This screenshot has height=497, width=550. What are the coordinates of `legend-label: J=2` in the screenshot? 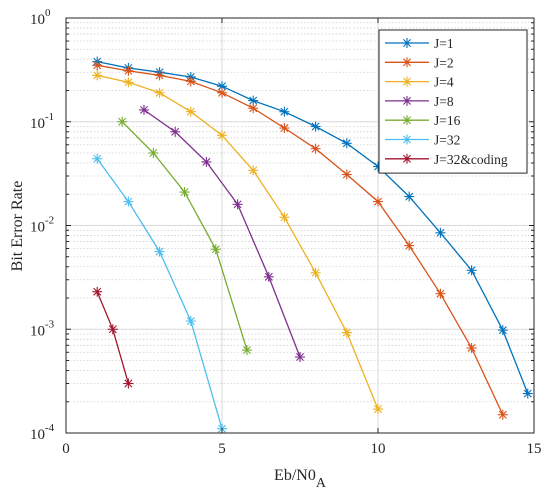 It's located at (444, 62).